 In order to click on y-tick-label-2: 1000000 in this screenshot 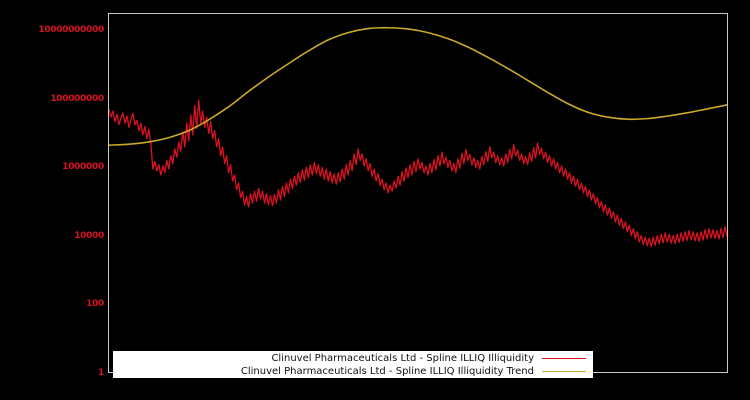, I will do `click(83, 167)`.